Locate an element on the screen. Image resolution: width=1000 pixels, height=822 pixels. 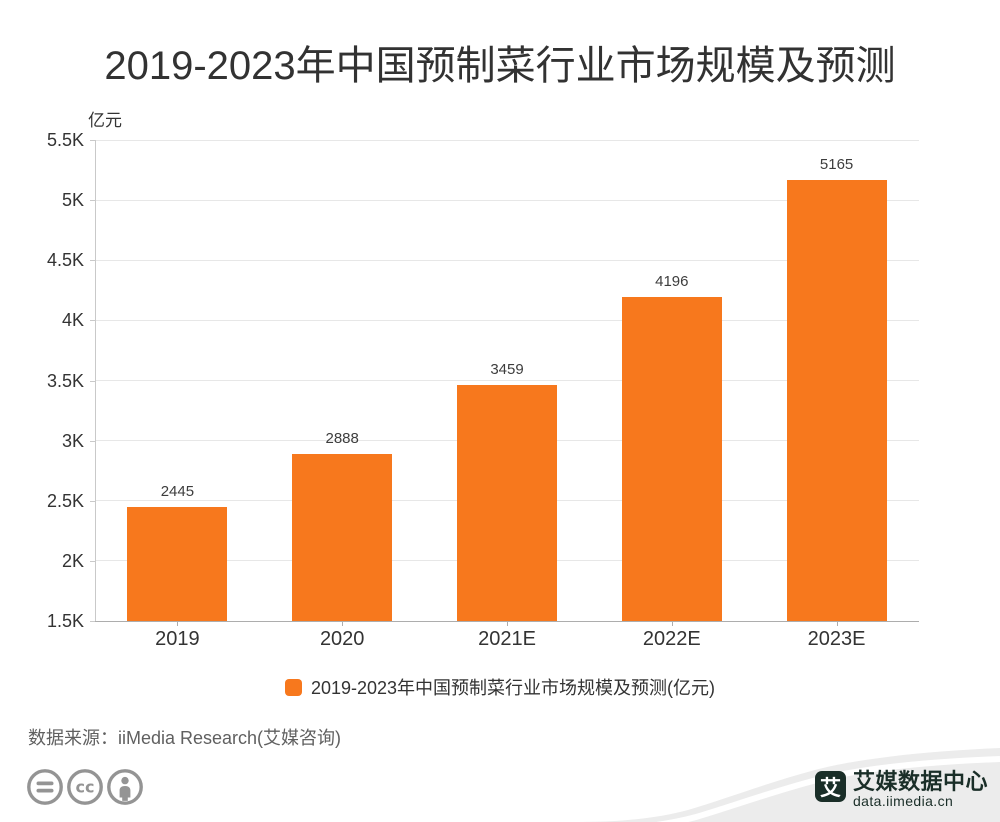
brand-url: data.iimedia.cn is located at coordinates (903, 801).